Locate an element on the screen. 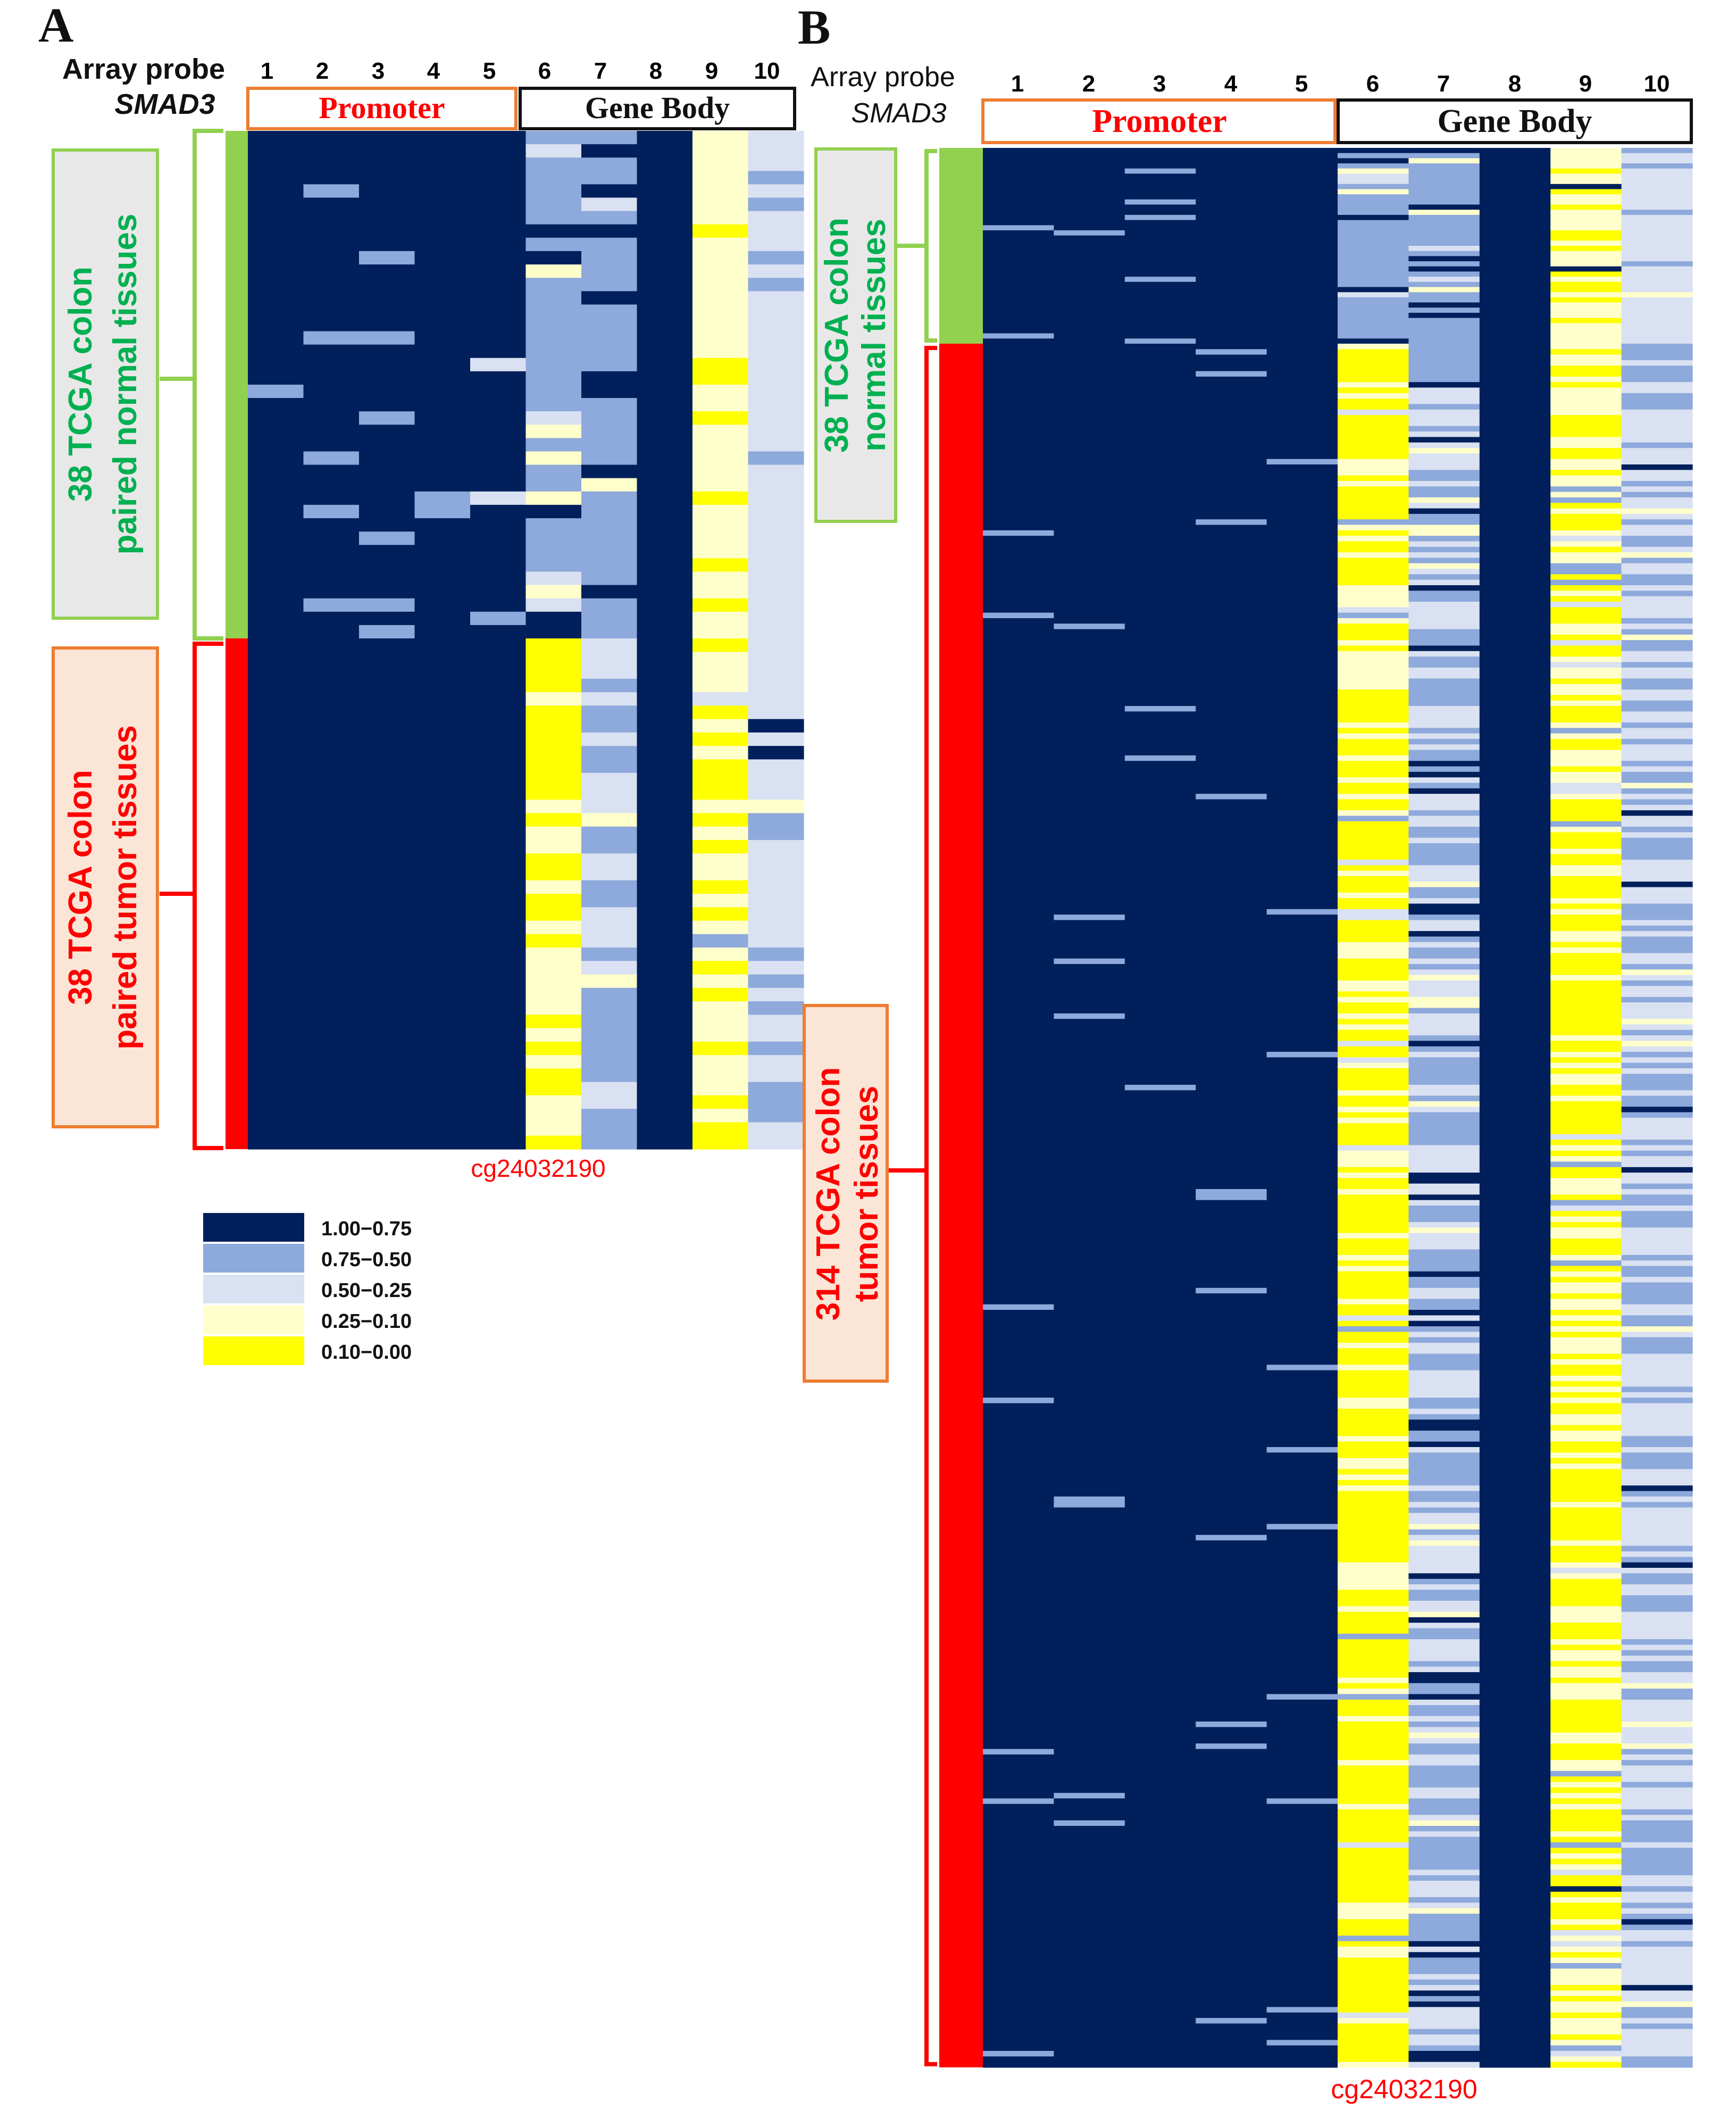 This screenshot has height=2111, width=1736. panel-b-normal-label-line1: 38 TCGA colon is located at coordinates (837, 335).